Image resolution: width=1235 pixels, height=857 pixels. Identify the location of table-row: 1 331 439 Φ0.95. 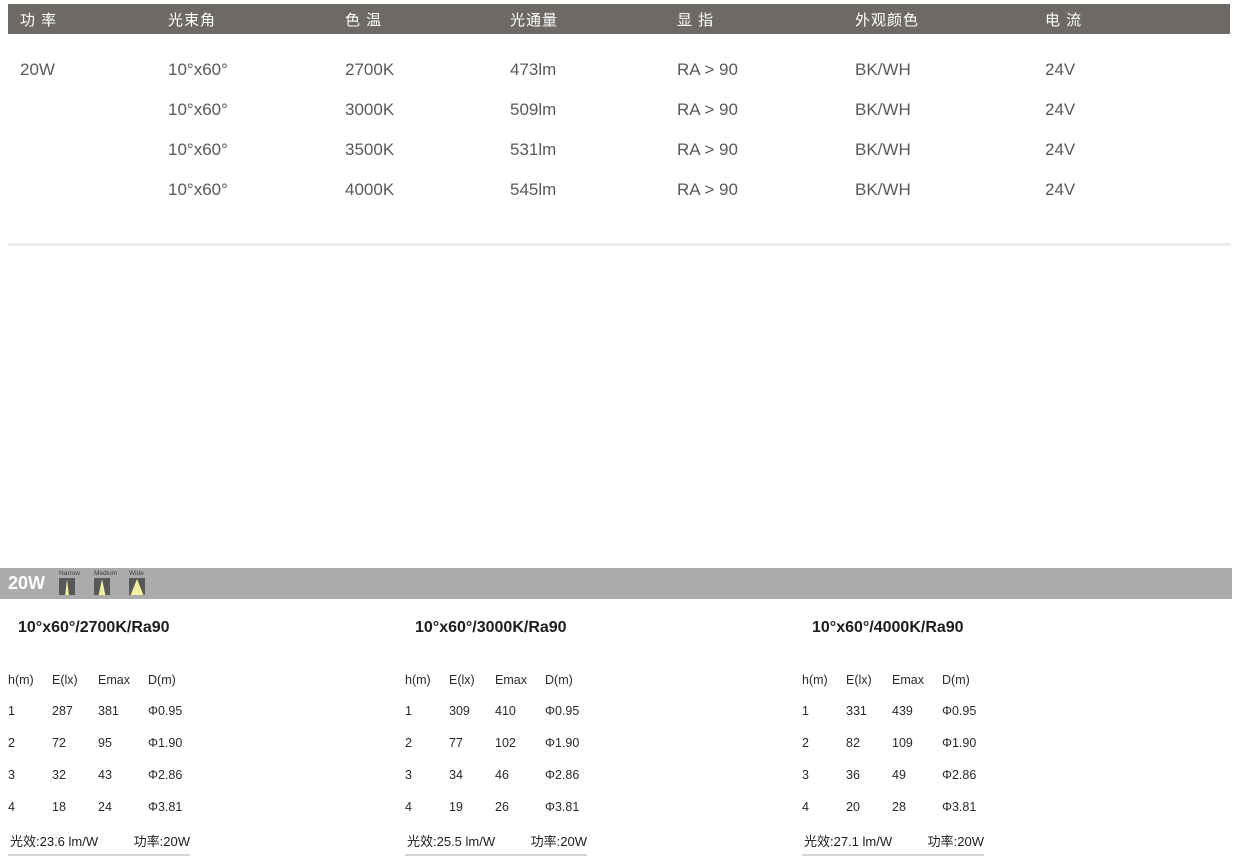
(919, 711).